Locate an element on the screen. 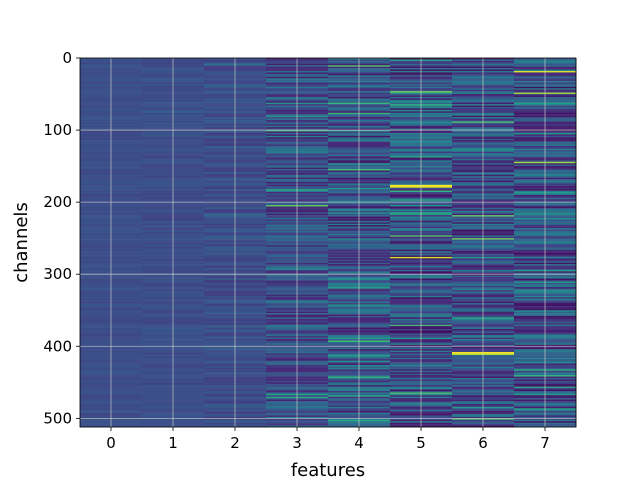 The image size is (640, 480). y-axis-label: channels is located at coordinates (21, 242).